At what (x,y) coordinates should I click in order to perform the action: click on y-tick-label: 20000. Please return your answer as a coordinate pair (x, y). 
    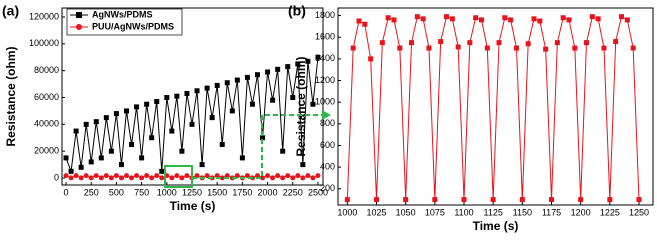
    Looking at the image, I should click on (46, 151).